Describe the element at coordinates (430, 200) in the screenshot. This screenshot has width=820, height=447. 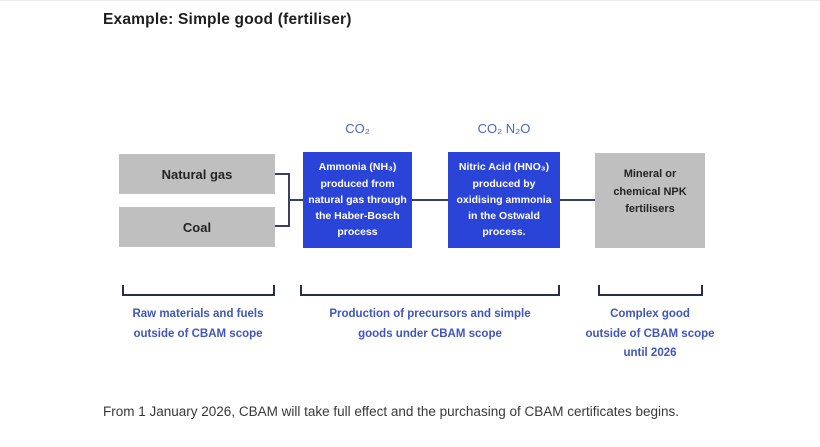
I see `connector-ammonia-to-nitric` at that location.